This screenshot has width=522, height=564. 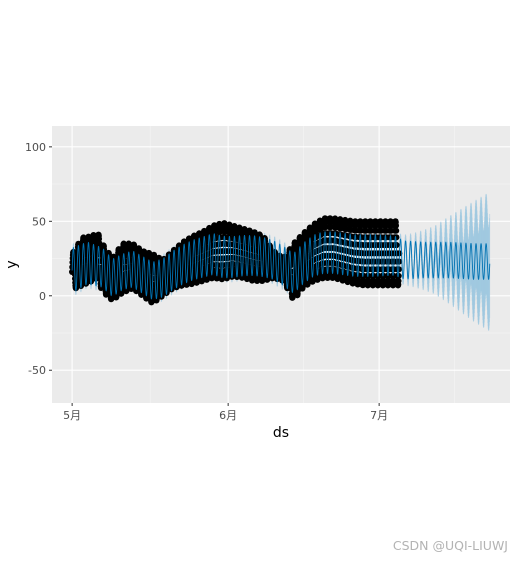 I want to click on forecast-line, so click(x=281, y=265).